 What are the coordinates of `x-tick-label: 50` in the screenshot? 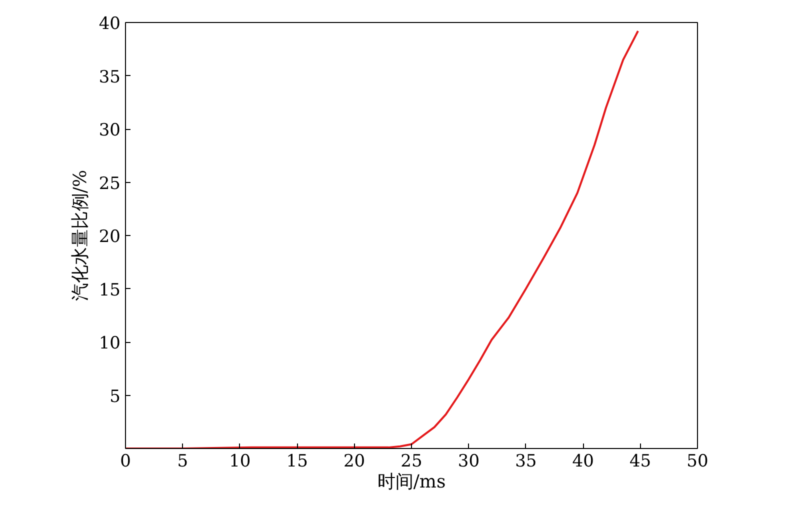 It's located at (697, 462).